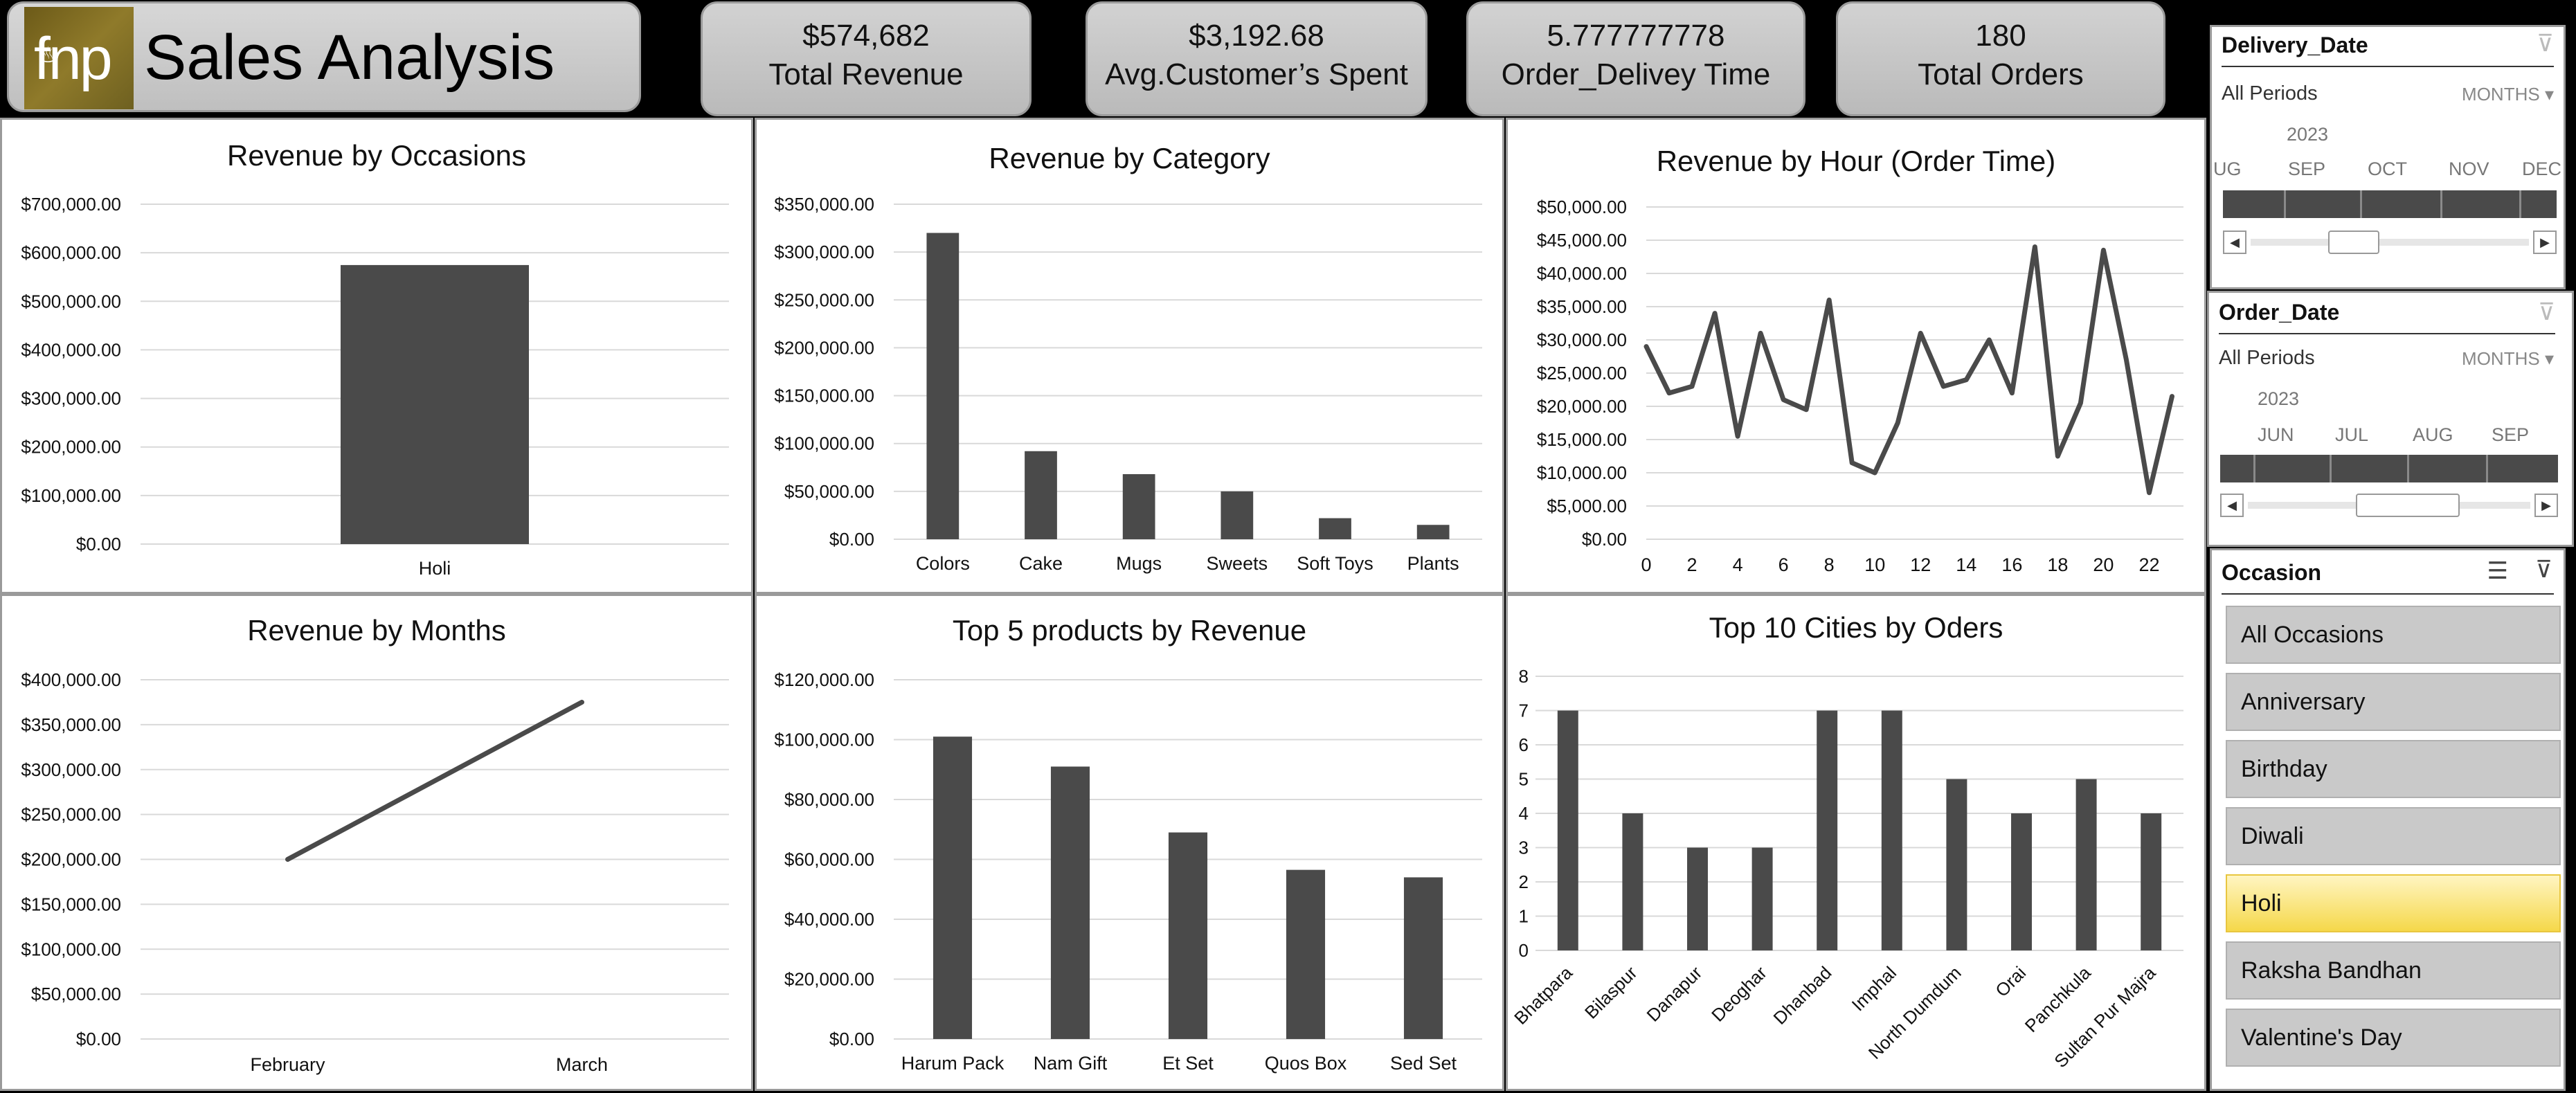 The height and width of the screenshot is (1093, 2576). Describe the element at coordinates (1636, 36) in the screenshot. I see `kpi-value: 5.777777778` at that location.